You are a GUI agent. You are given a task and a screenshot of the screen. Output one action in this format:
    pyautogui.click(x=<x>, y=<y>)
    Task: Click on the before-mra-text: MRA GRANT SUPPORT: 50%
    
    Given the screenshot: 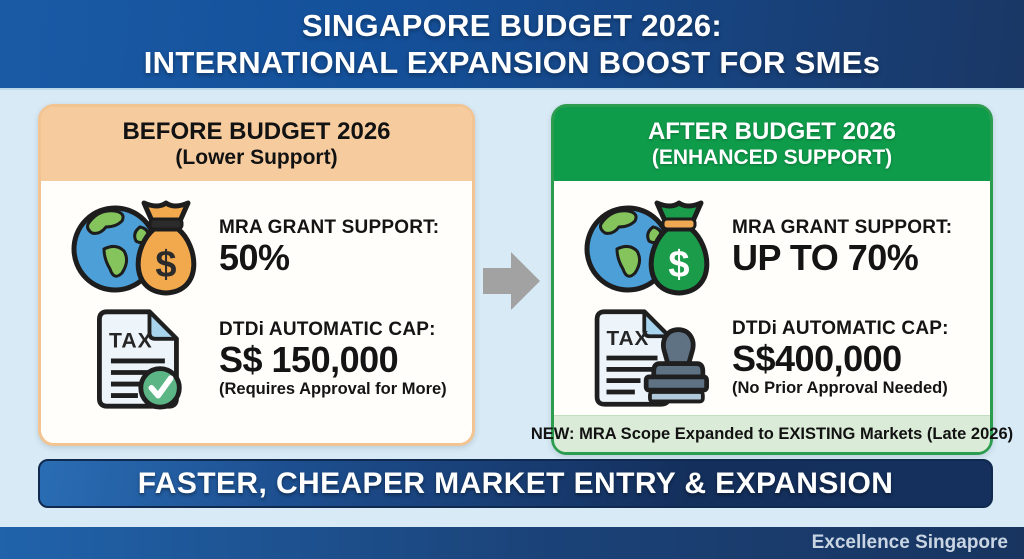 What is the action you would take?
    pyautogui.click(x=329, y=247)
    